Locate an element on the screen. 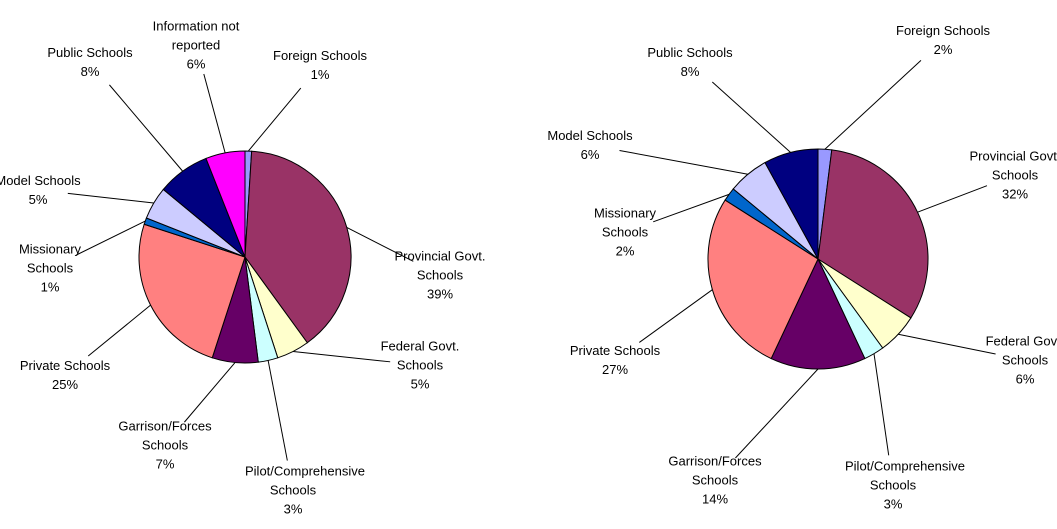 Image resolution: width=1057 pixels, height=529 pixels. slice-label: Garrison/Forces Schools 14% is located at coordinates (715, 480).